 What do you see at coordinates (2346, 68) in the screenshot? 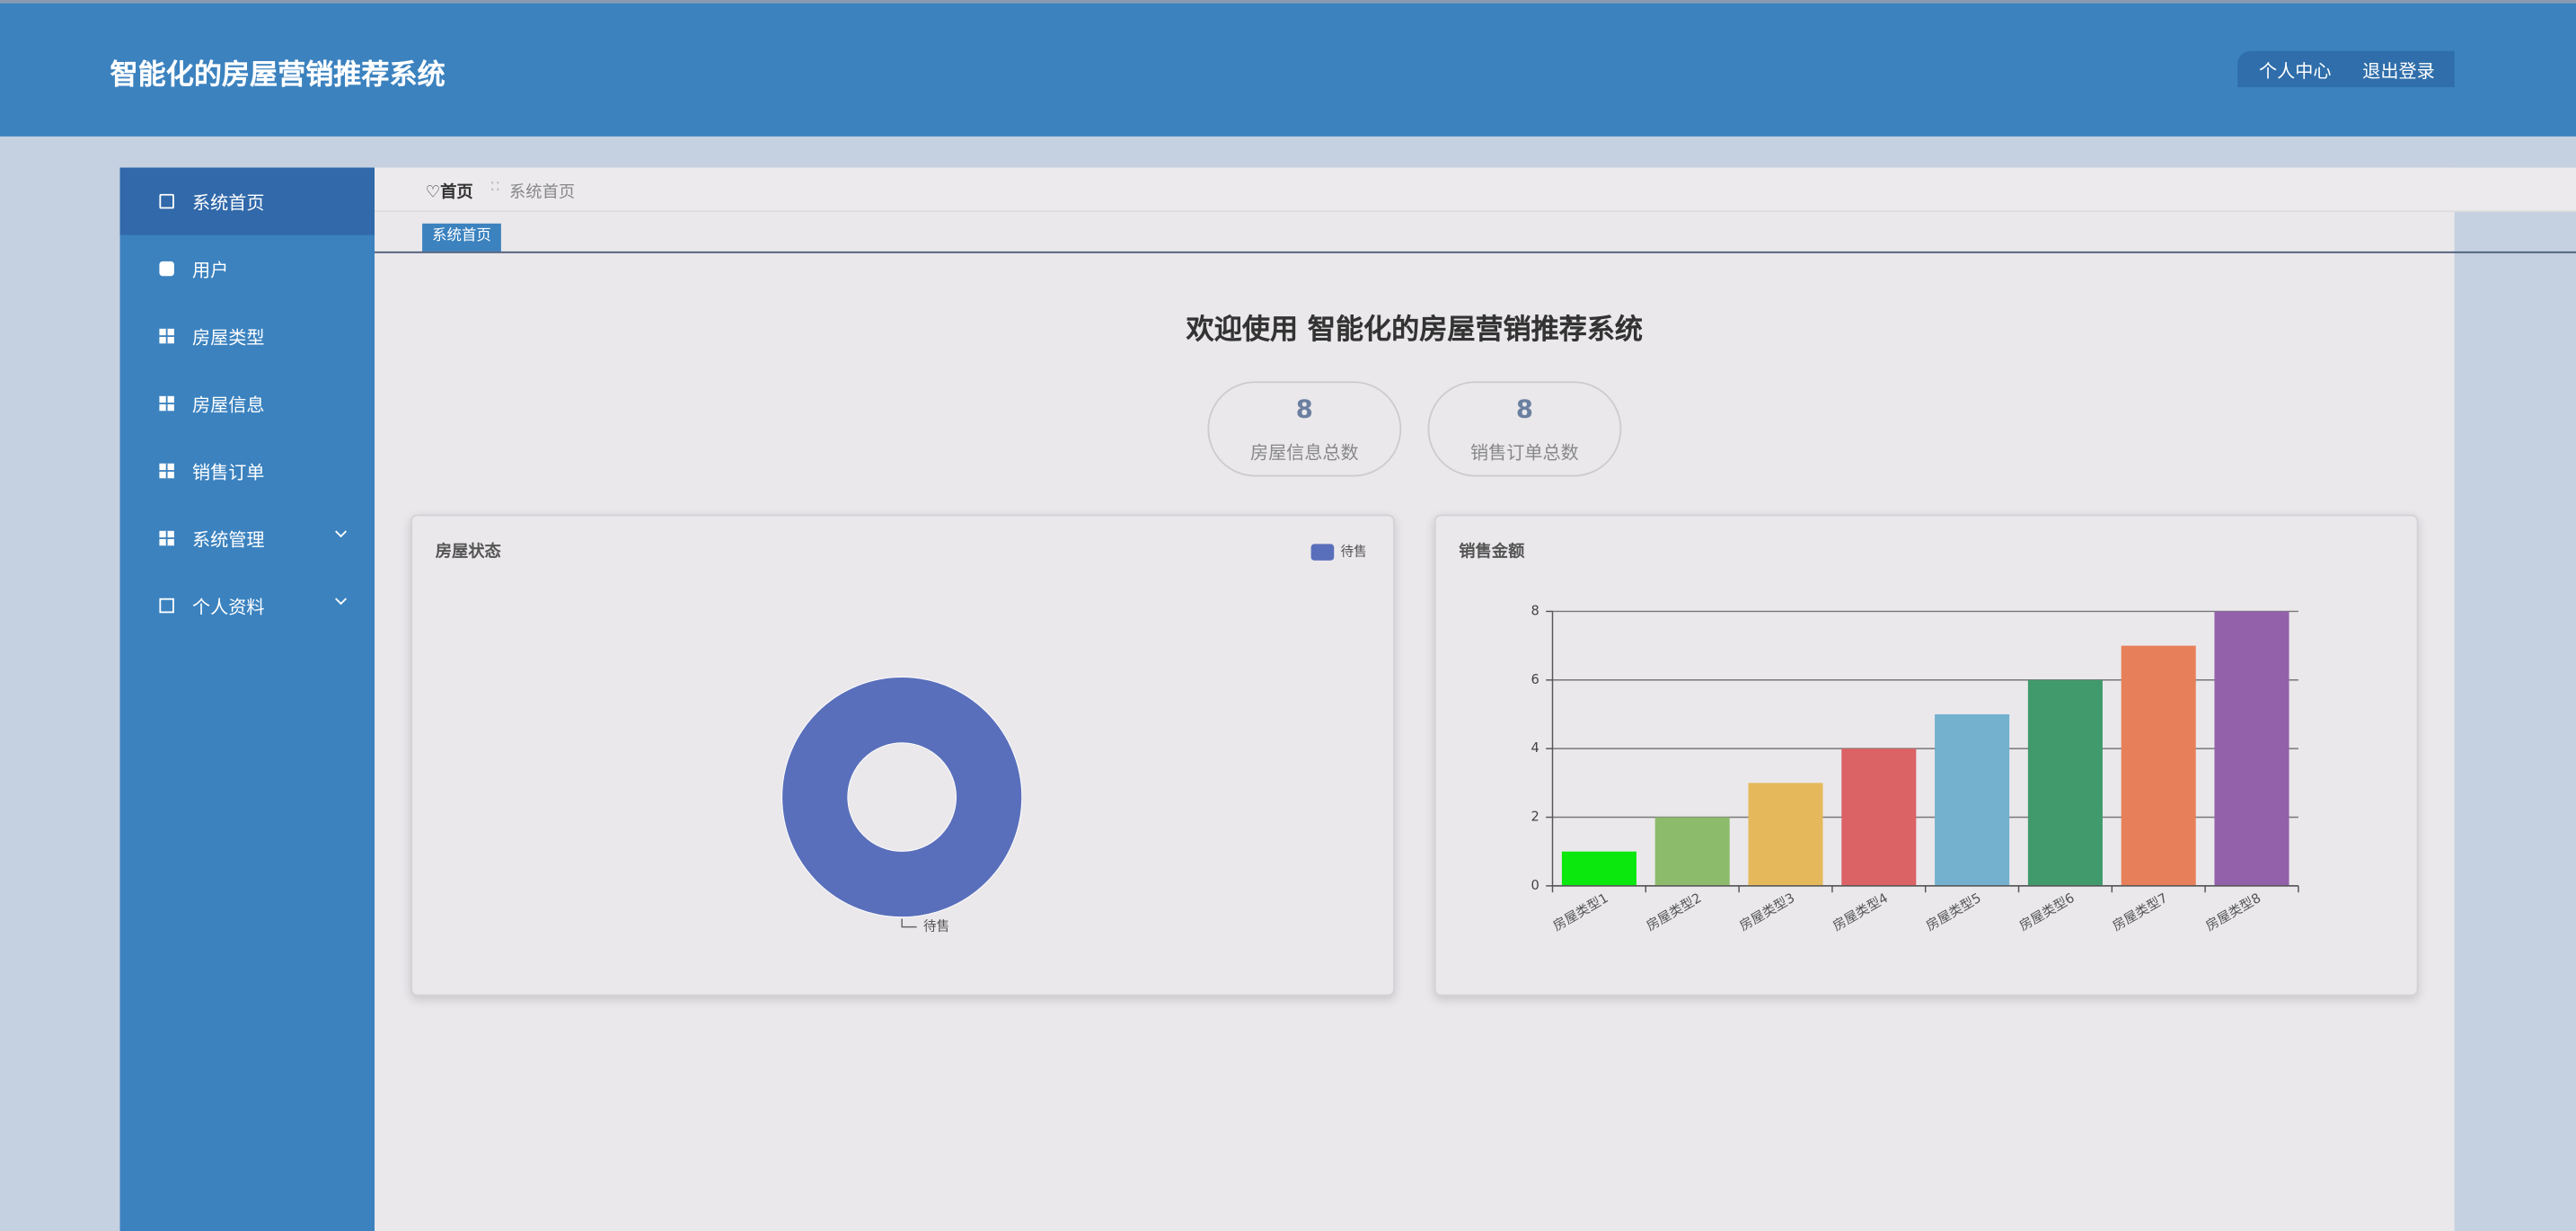
I see `header-links: 个人中心 退出登录` at bounding box center [2346, 68].